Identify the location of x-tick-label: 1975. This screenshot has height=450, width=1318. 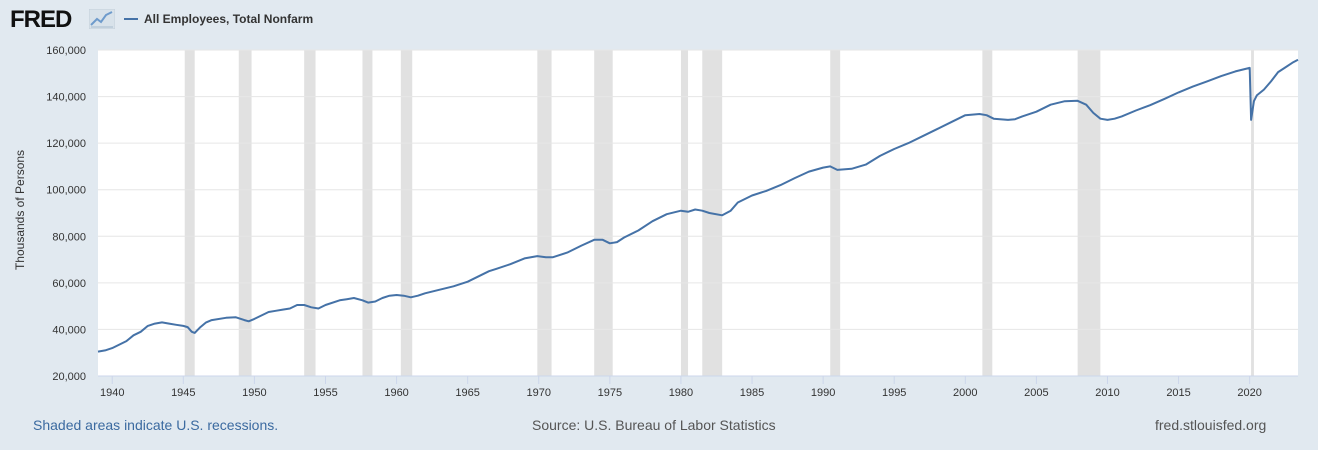
(610, 393).